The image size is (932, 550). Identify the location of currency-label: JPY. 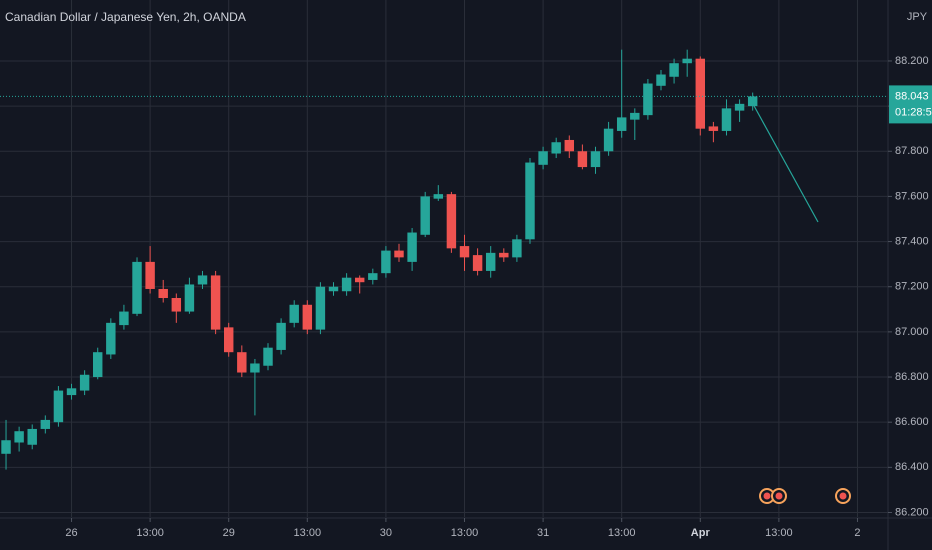
(917, 17).